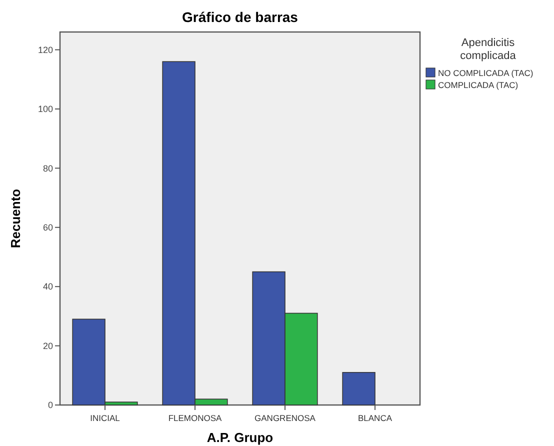  What do you see at coordinates (285, 418) in the screenshot?
I see `x-tick-label: GANGRENOSA` at bounding box center [285, 418].